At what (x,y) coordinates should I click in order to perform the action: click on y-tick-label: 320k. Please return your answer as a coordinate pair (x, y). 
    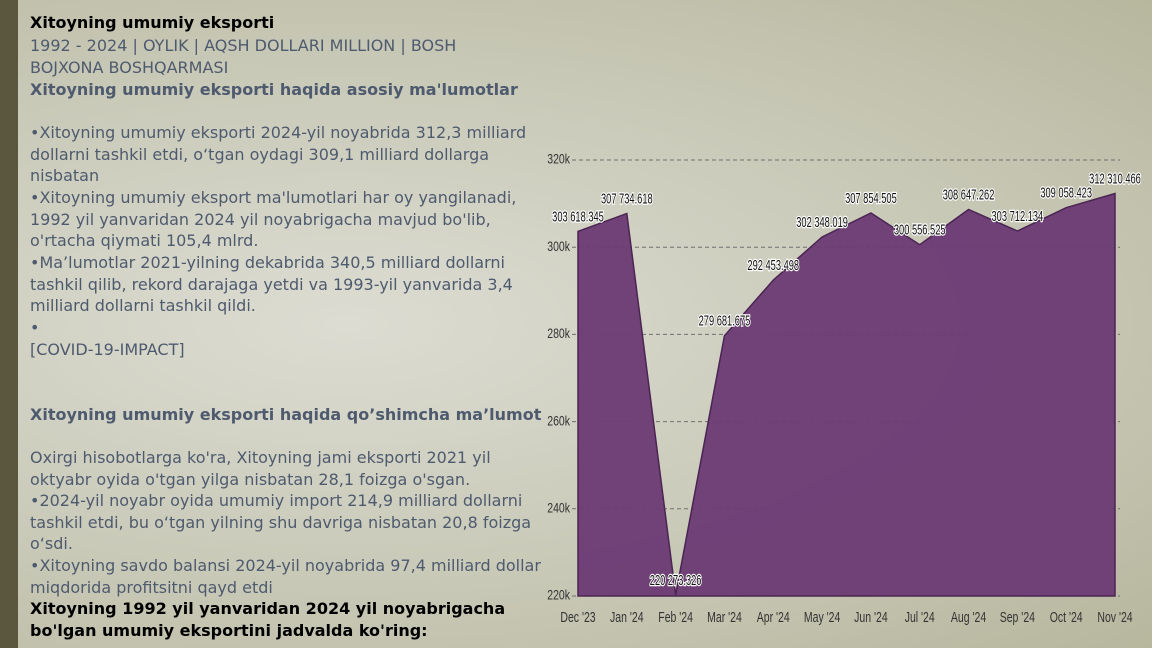
    Looking at the image, I should click on (558, 159).